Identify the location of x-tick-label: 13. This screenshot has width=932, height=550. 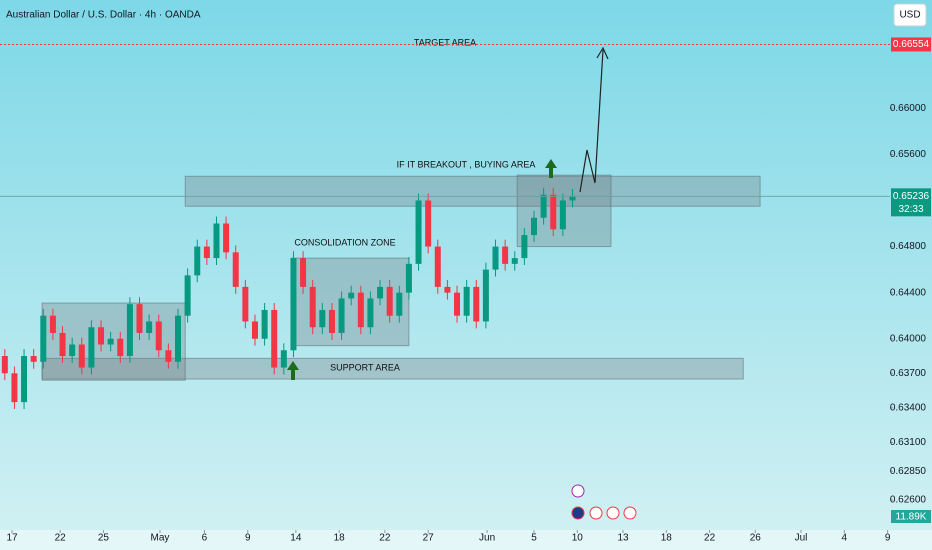
(623, 538).